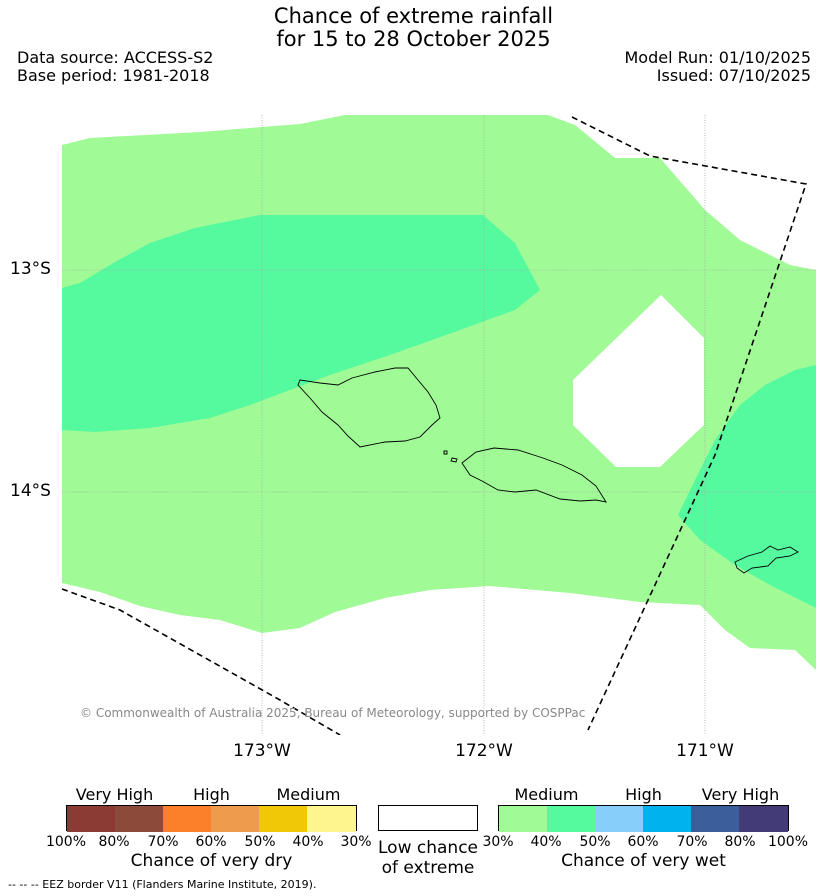  I want to click on map-subtitle: for 15 to 28 October 2025, so click(413, 39).